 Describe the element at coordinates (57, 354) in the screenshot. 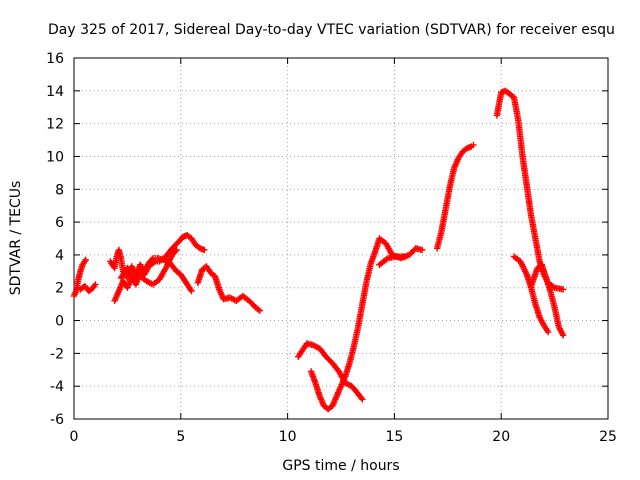

I see `y-tick-label: -2` at that location.